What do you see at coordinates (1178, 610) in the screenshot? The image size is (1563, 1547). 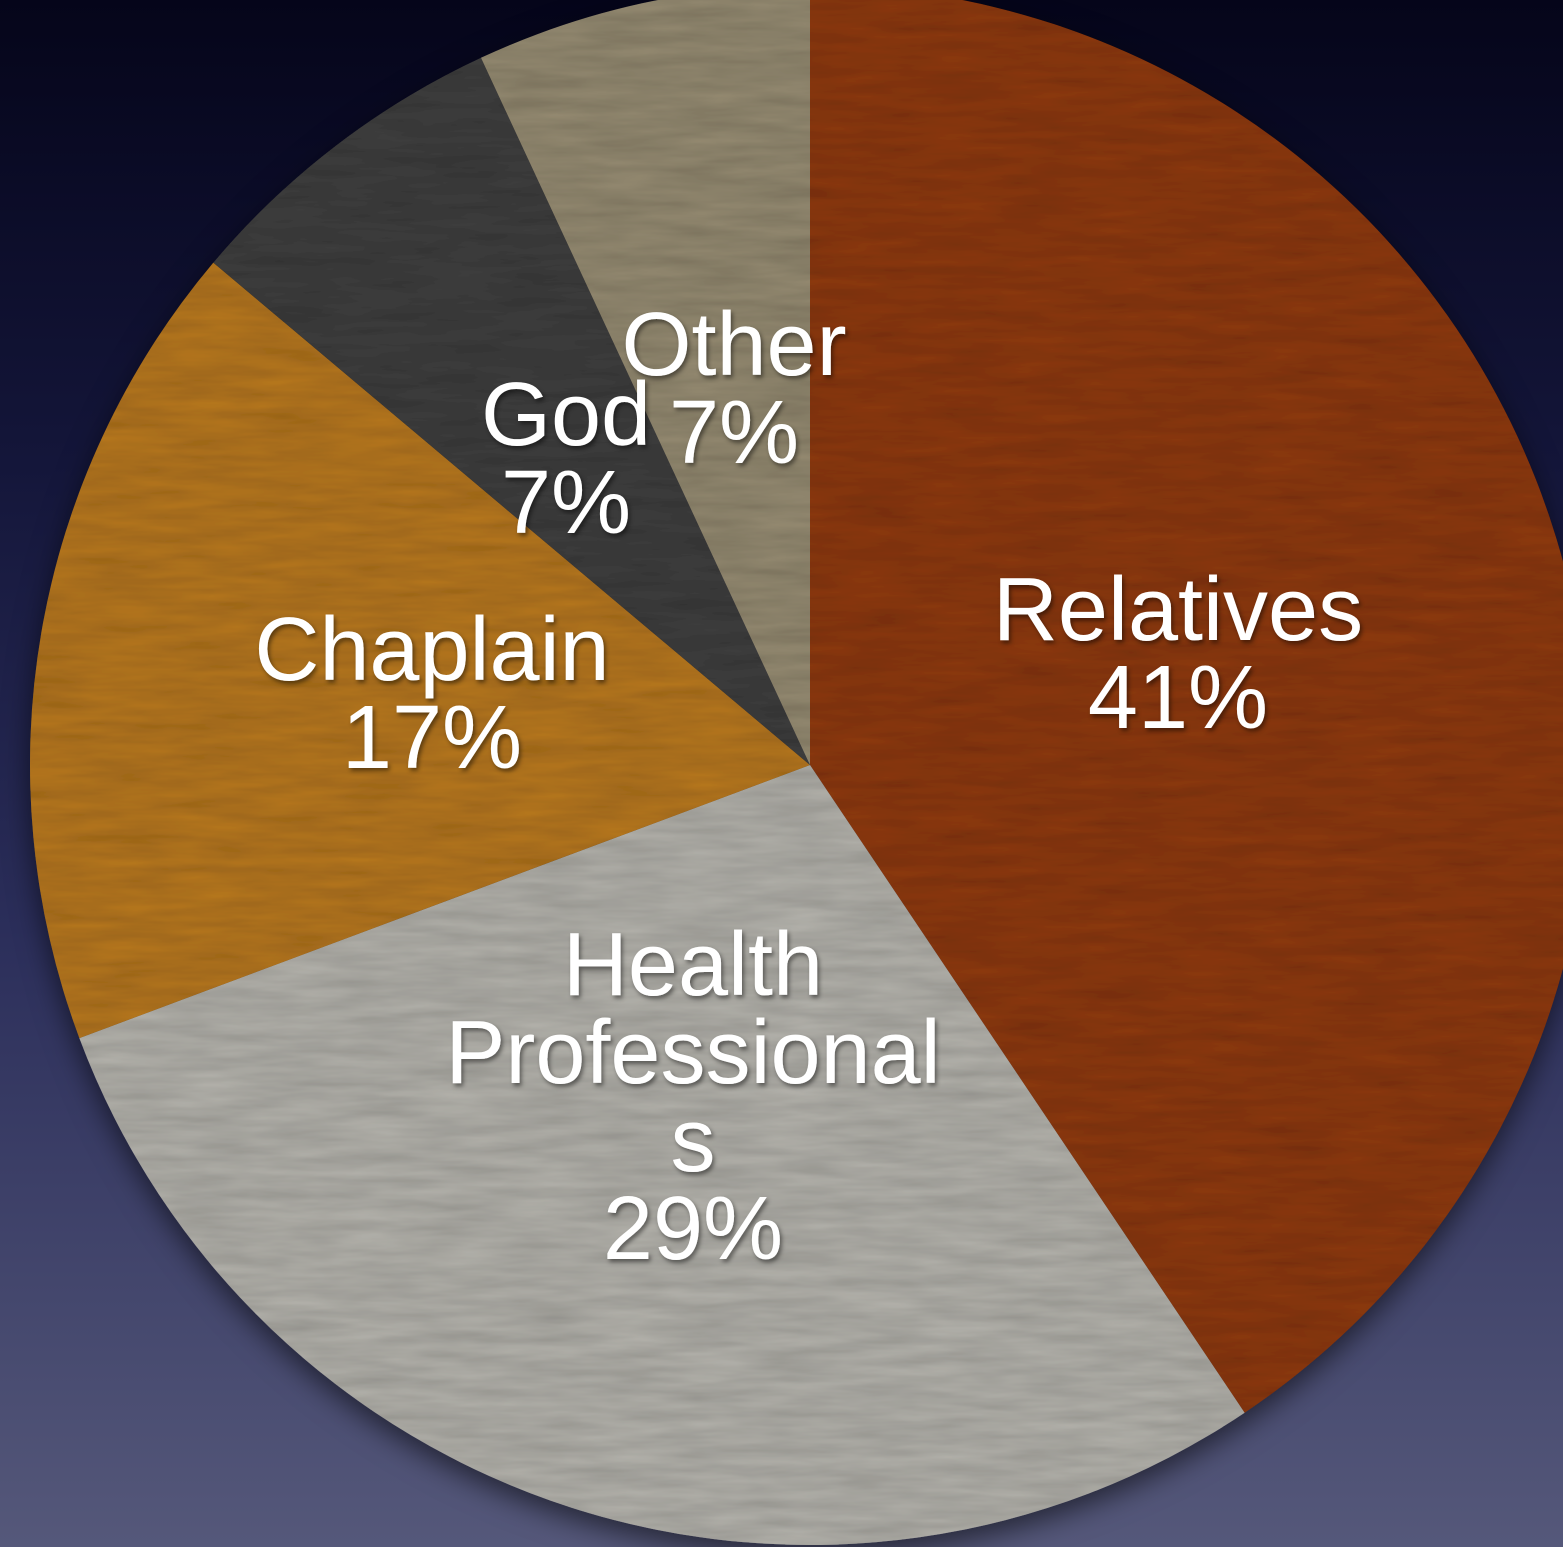 I see `slice-name-line-relatives: Relatives` at bounding box center [1178, 610].